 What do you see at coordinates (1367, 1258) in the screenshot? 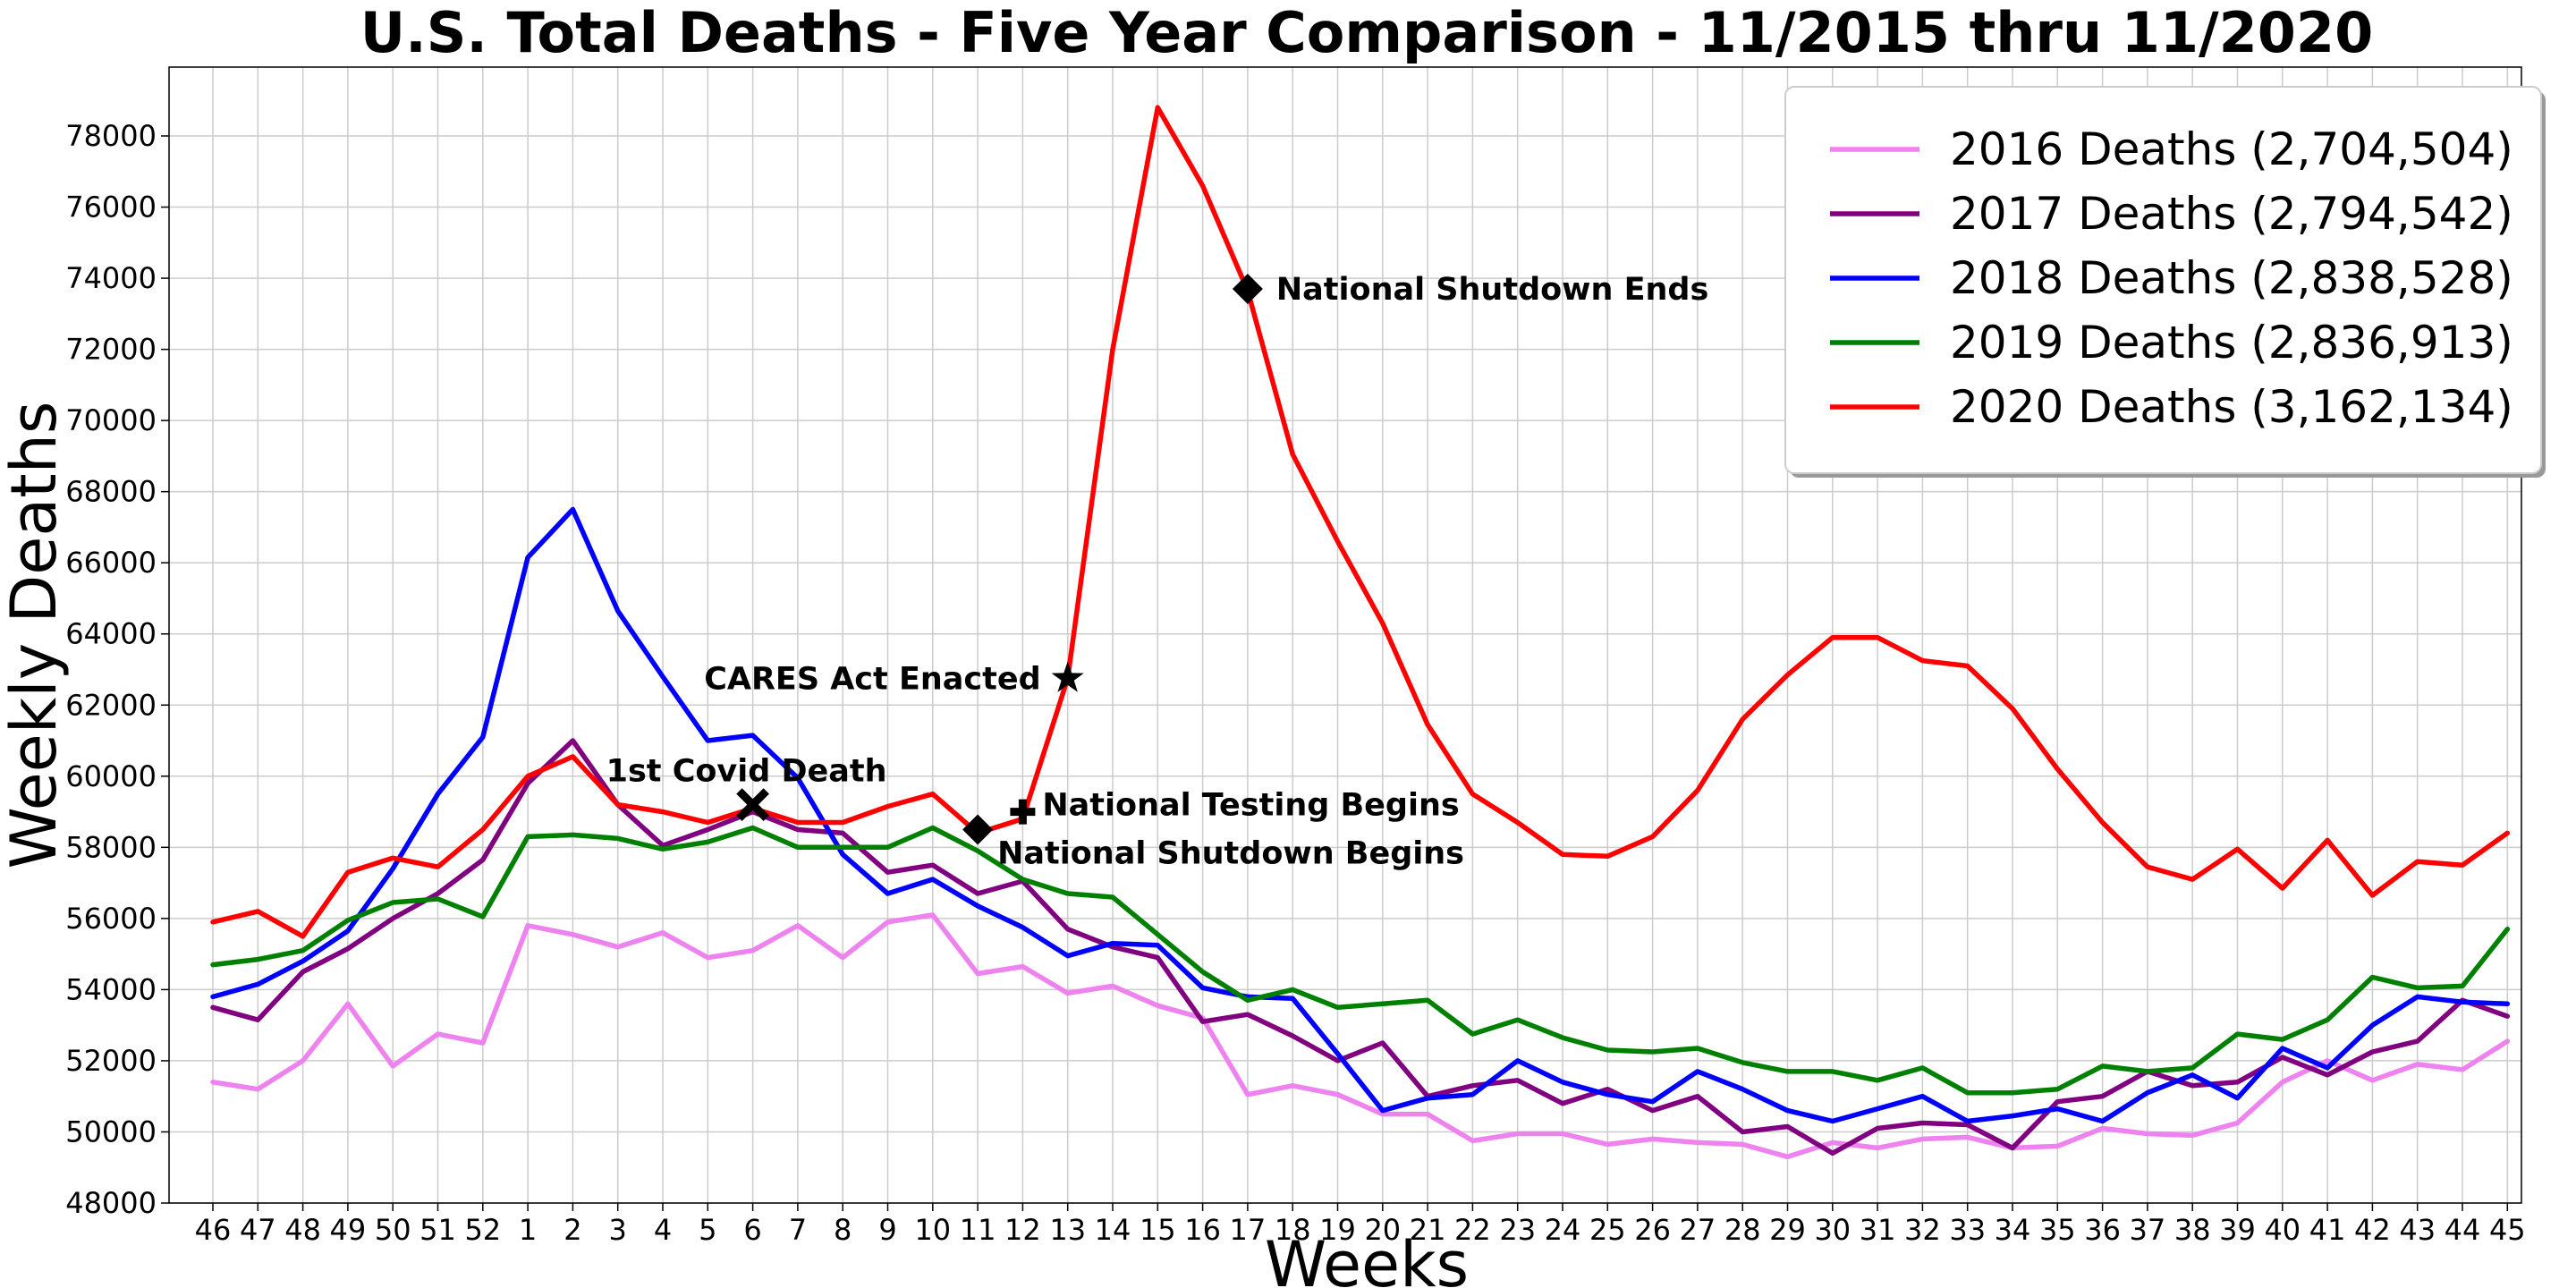
I see `x-axis-label: Weeks` at bounding box center [1367, 1258].